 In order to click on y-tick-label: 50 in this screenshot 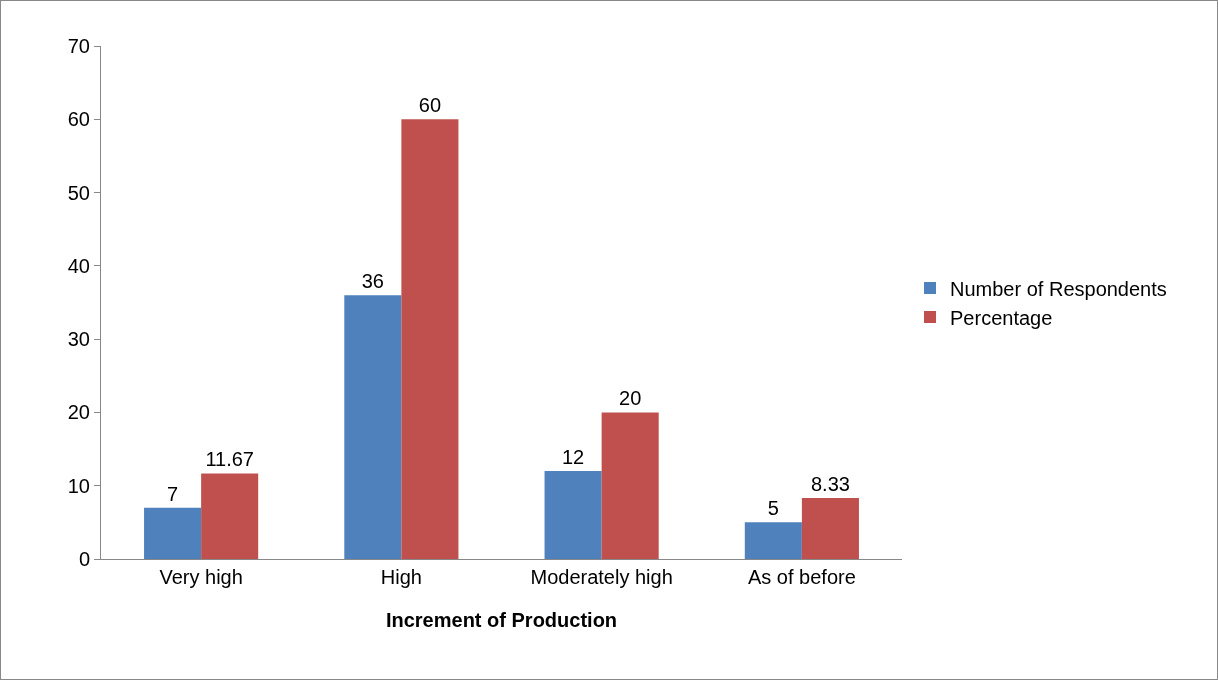, I will do `click(78, 192)`.